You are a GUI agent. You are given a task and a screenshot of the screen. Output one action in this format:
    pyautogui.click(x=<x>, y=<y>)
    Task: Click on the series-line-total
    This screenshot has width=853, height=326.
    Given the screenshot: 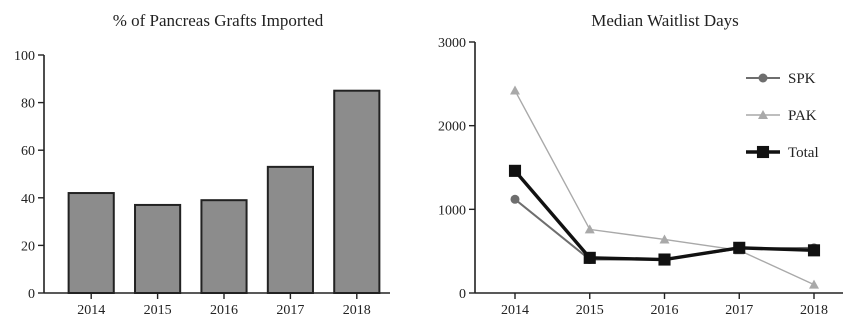 What is the action you would take?
    pyautogui.click(x=664, y=215)
    